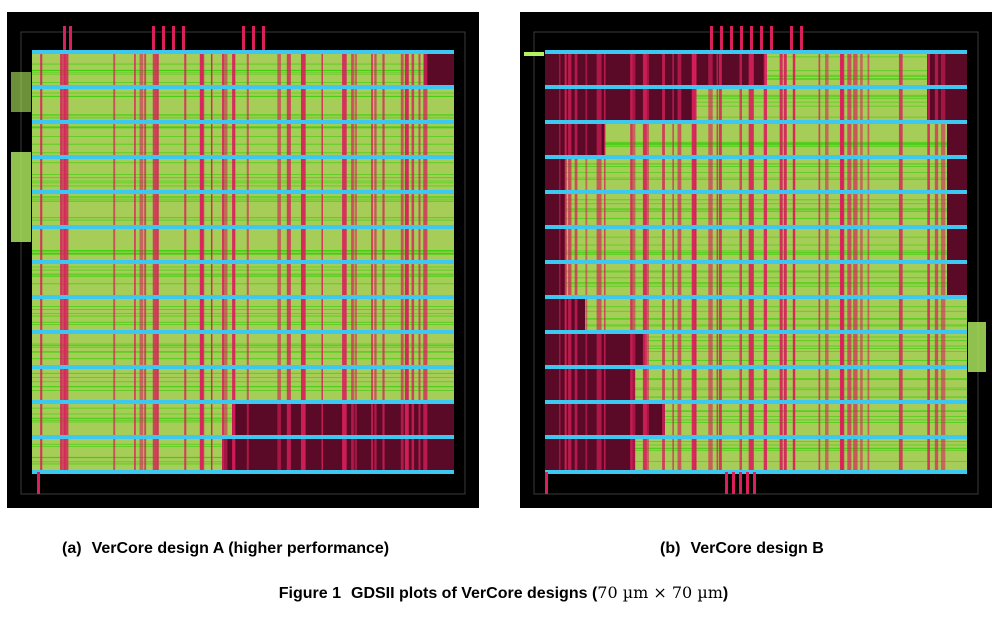 The height and width of the screenshot is (621, 1007). Describe the element at coordinates (240, 548) in the screenshot. I see `subcaption-a-label: VerCore design A (higher performance)` at that location.